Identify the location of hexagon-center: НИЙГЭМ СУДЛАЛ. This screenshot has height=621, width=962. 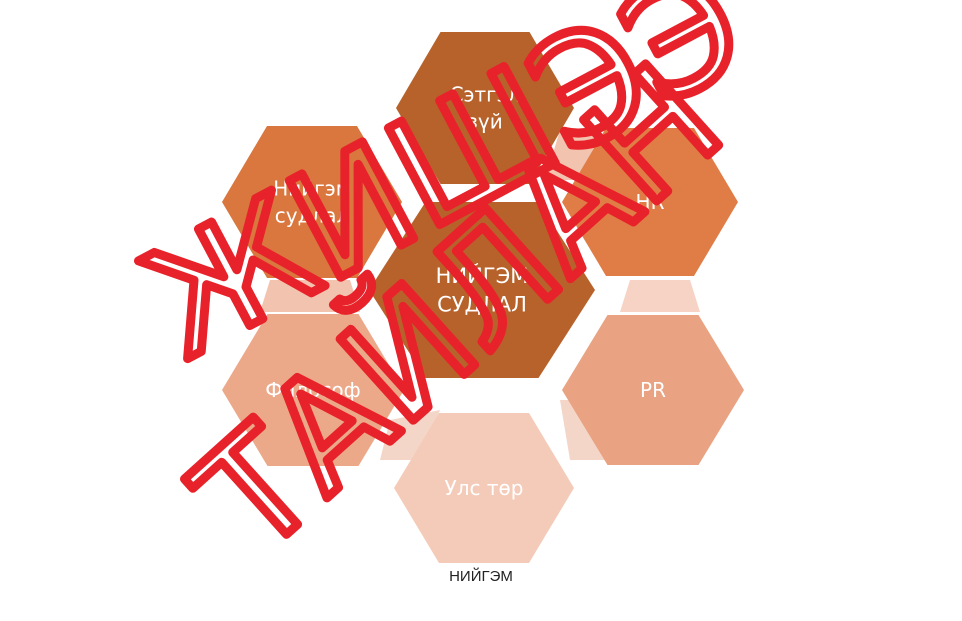
(482, 290).